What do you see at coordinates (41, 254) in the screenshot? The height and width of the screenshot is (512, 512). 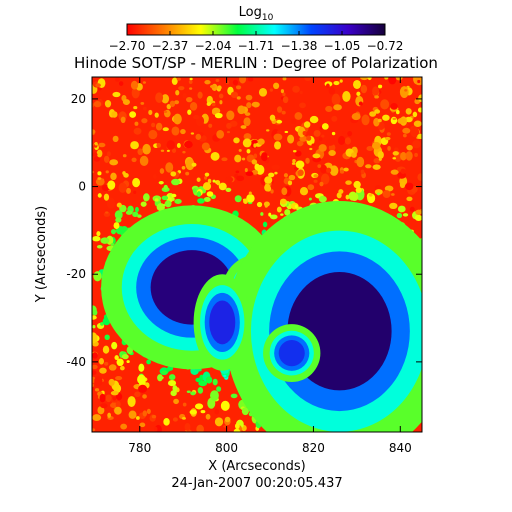 I see `y-axis-label: Y (Arcseconds)` at bounding box center [41, 254].